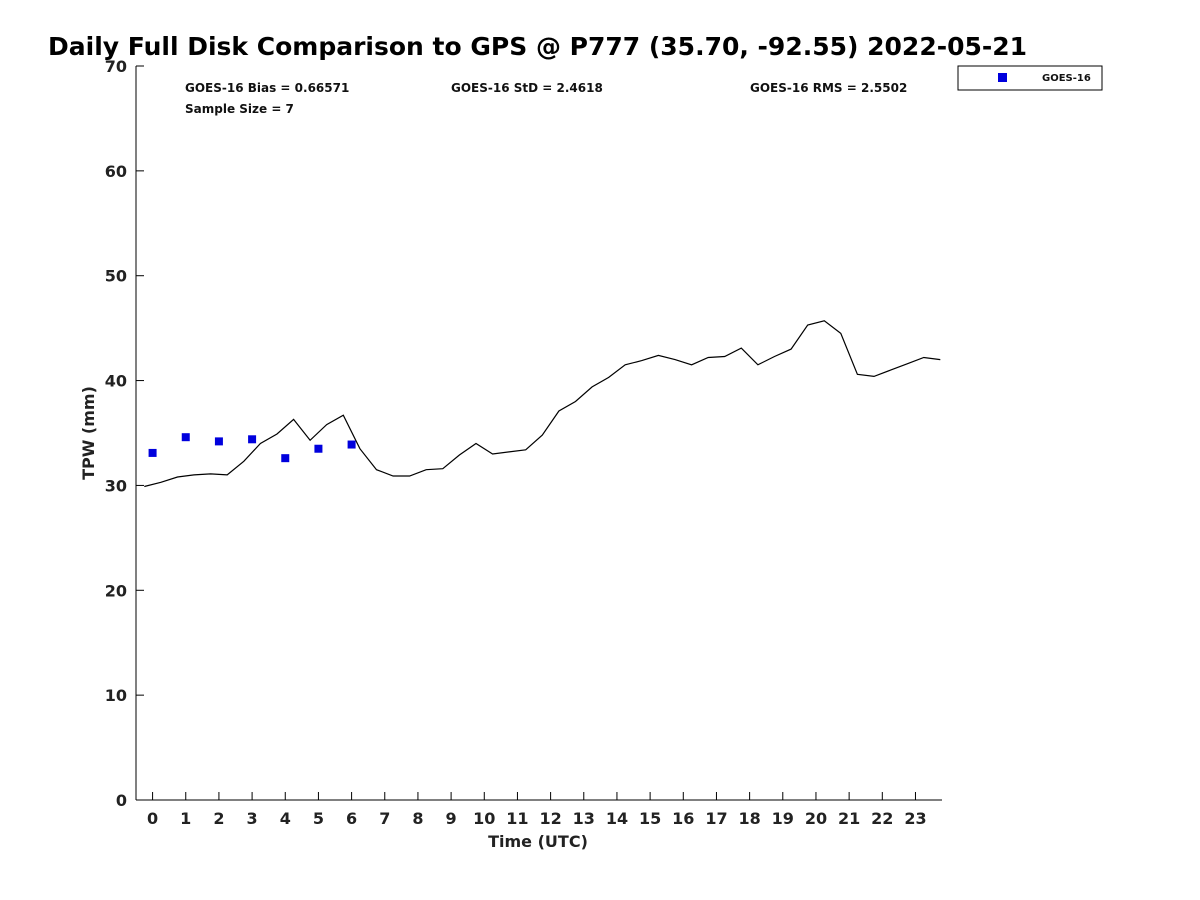 This screenshot has height=900, width=1200. I want to click on x-tick-label: 2, so click(218, 818).